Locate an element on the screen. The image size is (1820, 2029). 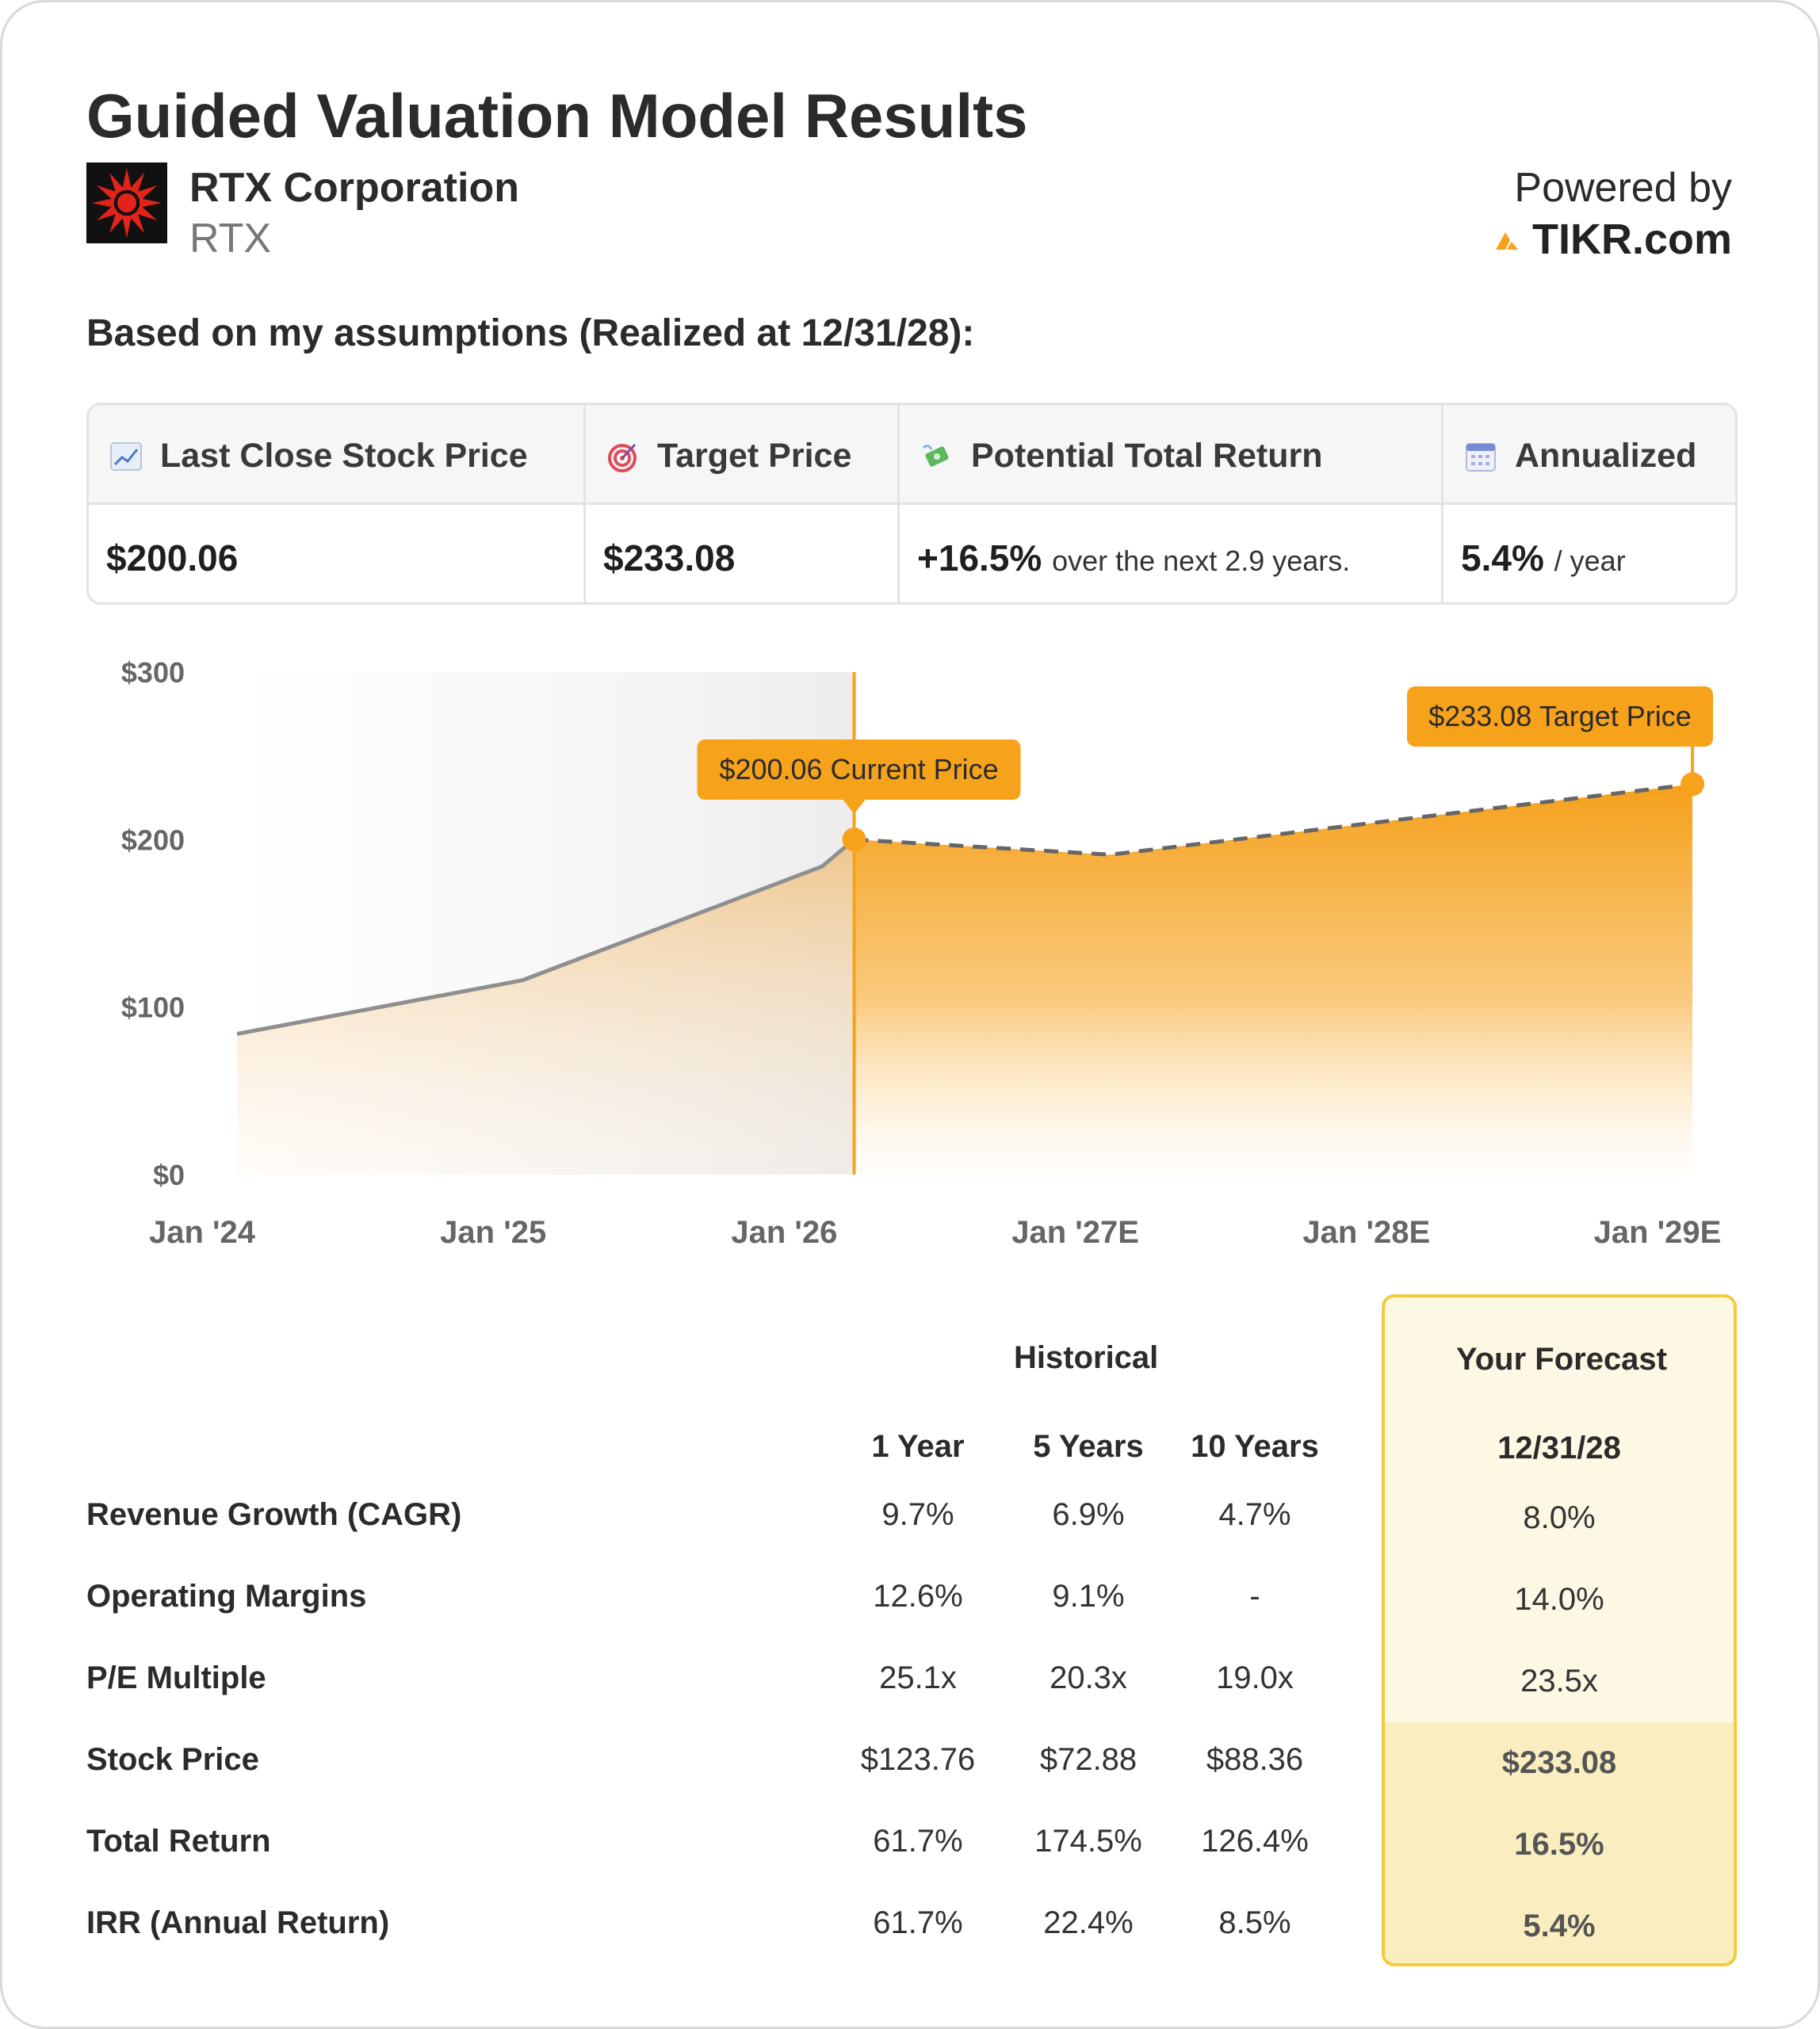
company-logo is located at coordinates (126, 202).